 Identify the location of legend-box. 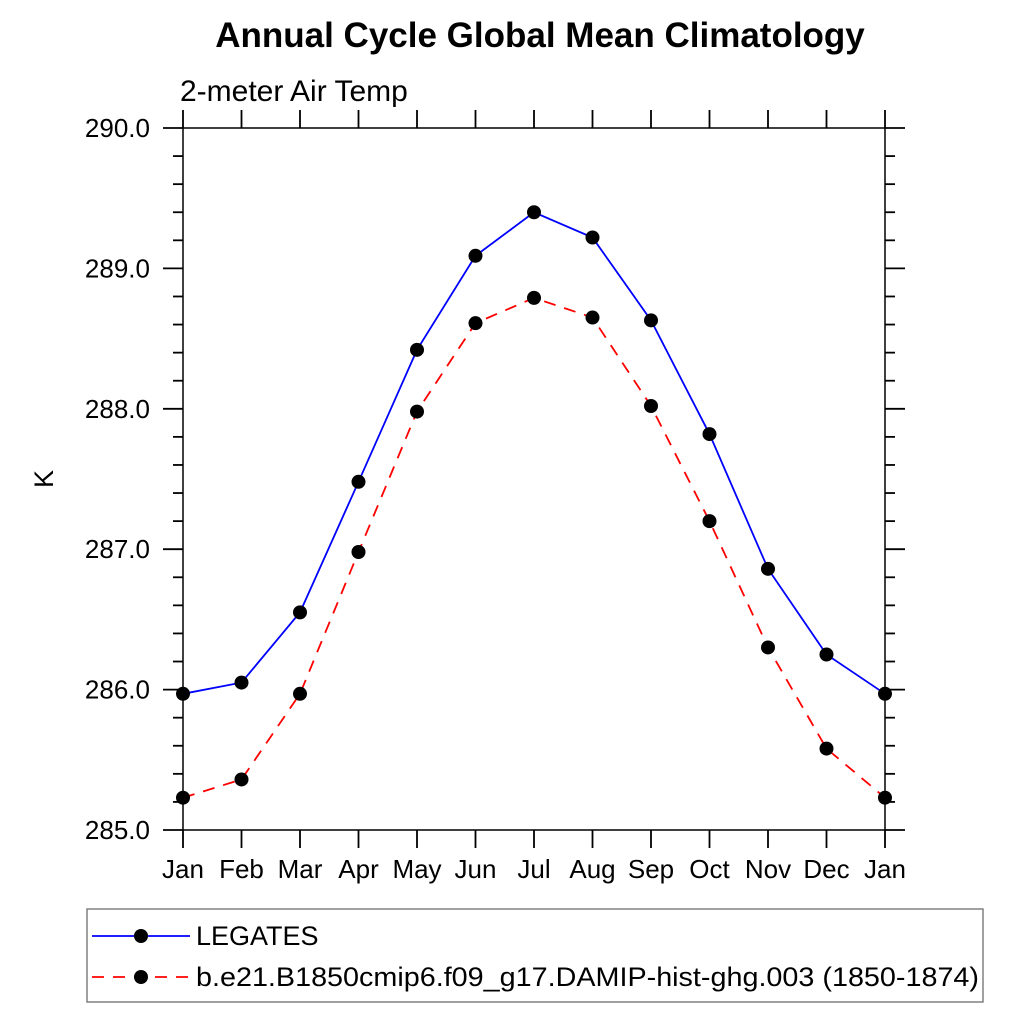
(535, 955).